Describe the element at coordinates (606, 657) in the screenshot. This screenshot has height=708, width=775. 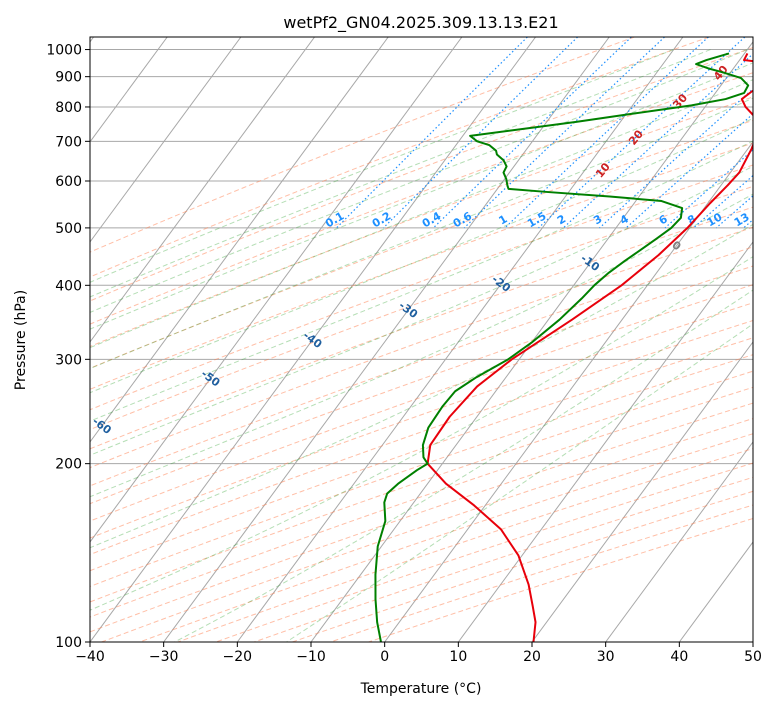
I see `x-tick-label: 30` at that location.